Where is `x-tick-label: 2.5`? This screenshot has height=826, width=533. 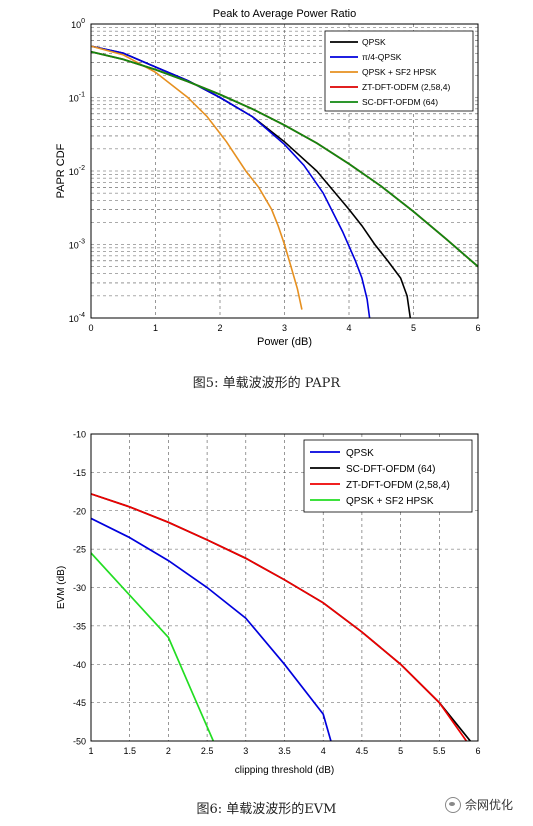 x-tick-label: 2.5 is located at coordinates (207, 751).